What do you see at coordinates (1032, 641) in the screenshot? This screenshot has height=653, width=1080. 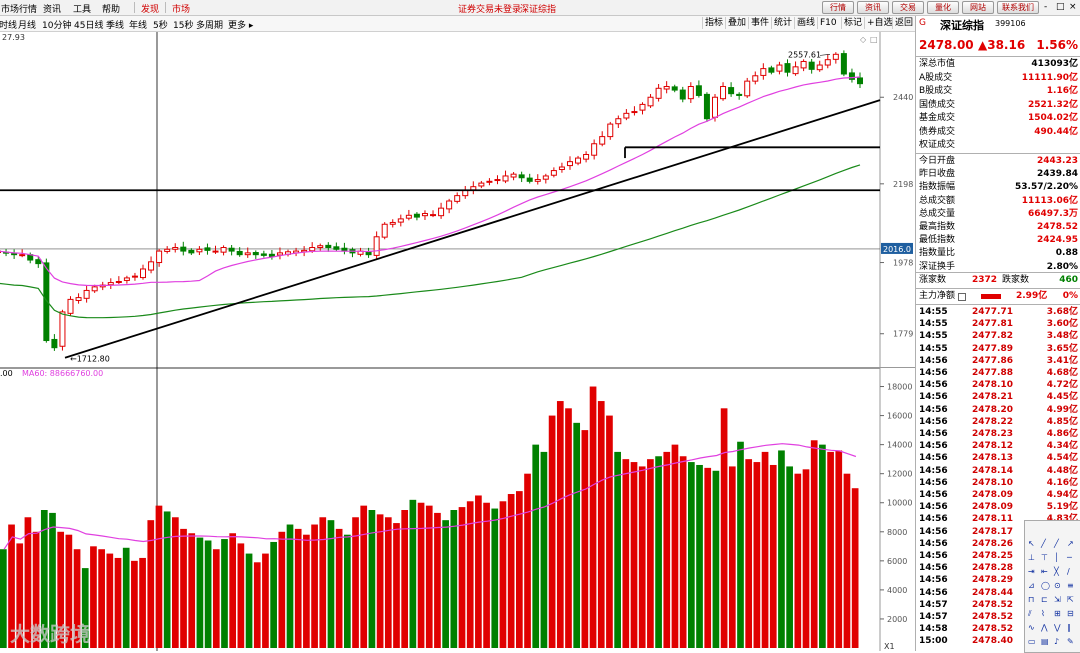 I see `draw-tool-icon: ▭` at bounding box center [1032, 641].